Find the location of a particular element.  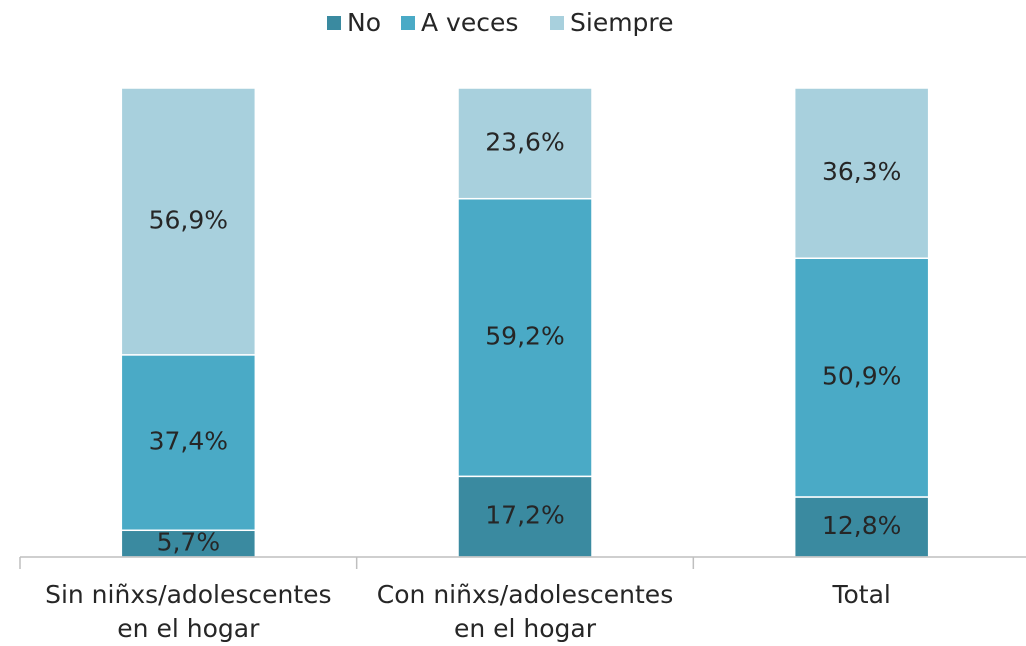

x-tick-label: Con niñxs/adolescentes is located at coordinates (525, 594).